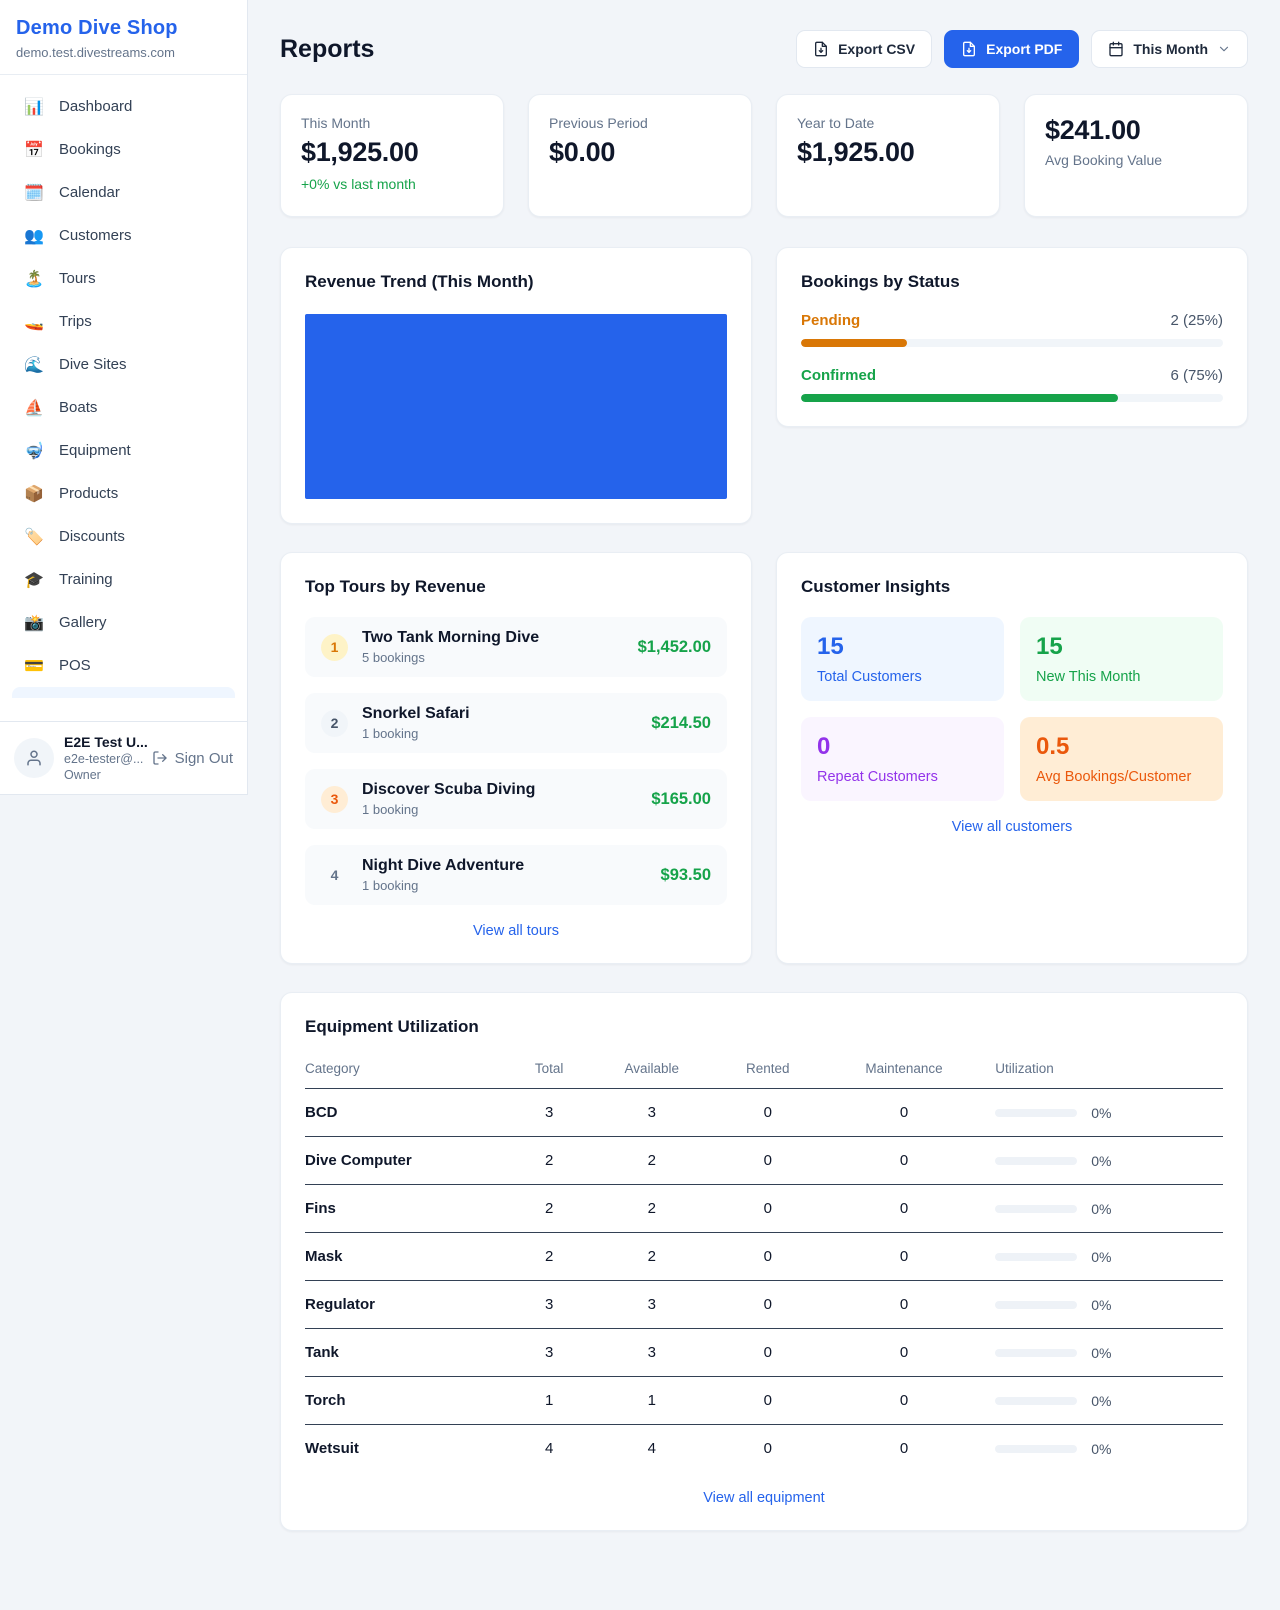  Describe the element at coordinates (123, 622) in the screenshot. I see `sidebar-item-gallery: 📸 Gallery` at that location.